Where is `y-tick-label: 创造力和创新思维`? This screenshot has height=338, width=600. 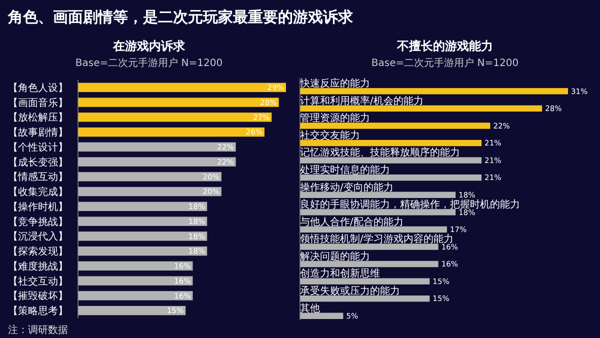 y-tick-label: 创造力和创新思维 is located at coordinates (340, 274).